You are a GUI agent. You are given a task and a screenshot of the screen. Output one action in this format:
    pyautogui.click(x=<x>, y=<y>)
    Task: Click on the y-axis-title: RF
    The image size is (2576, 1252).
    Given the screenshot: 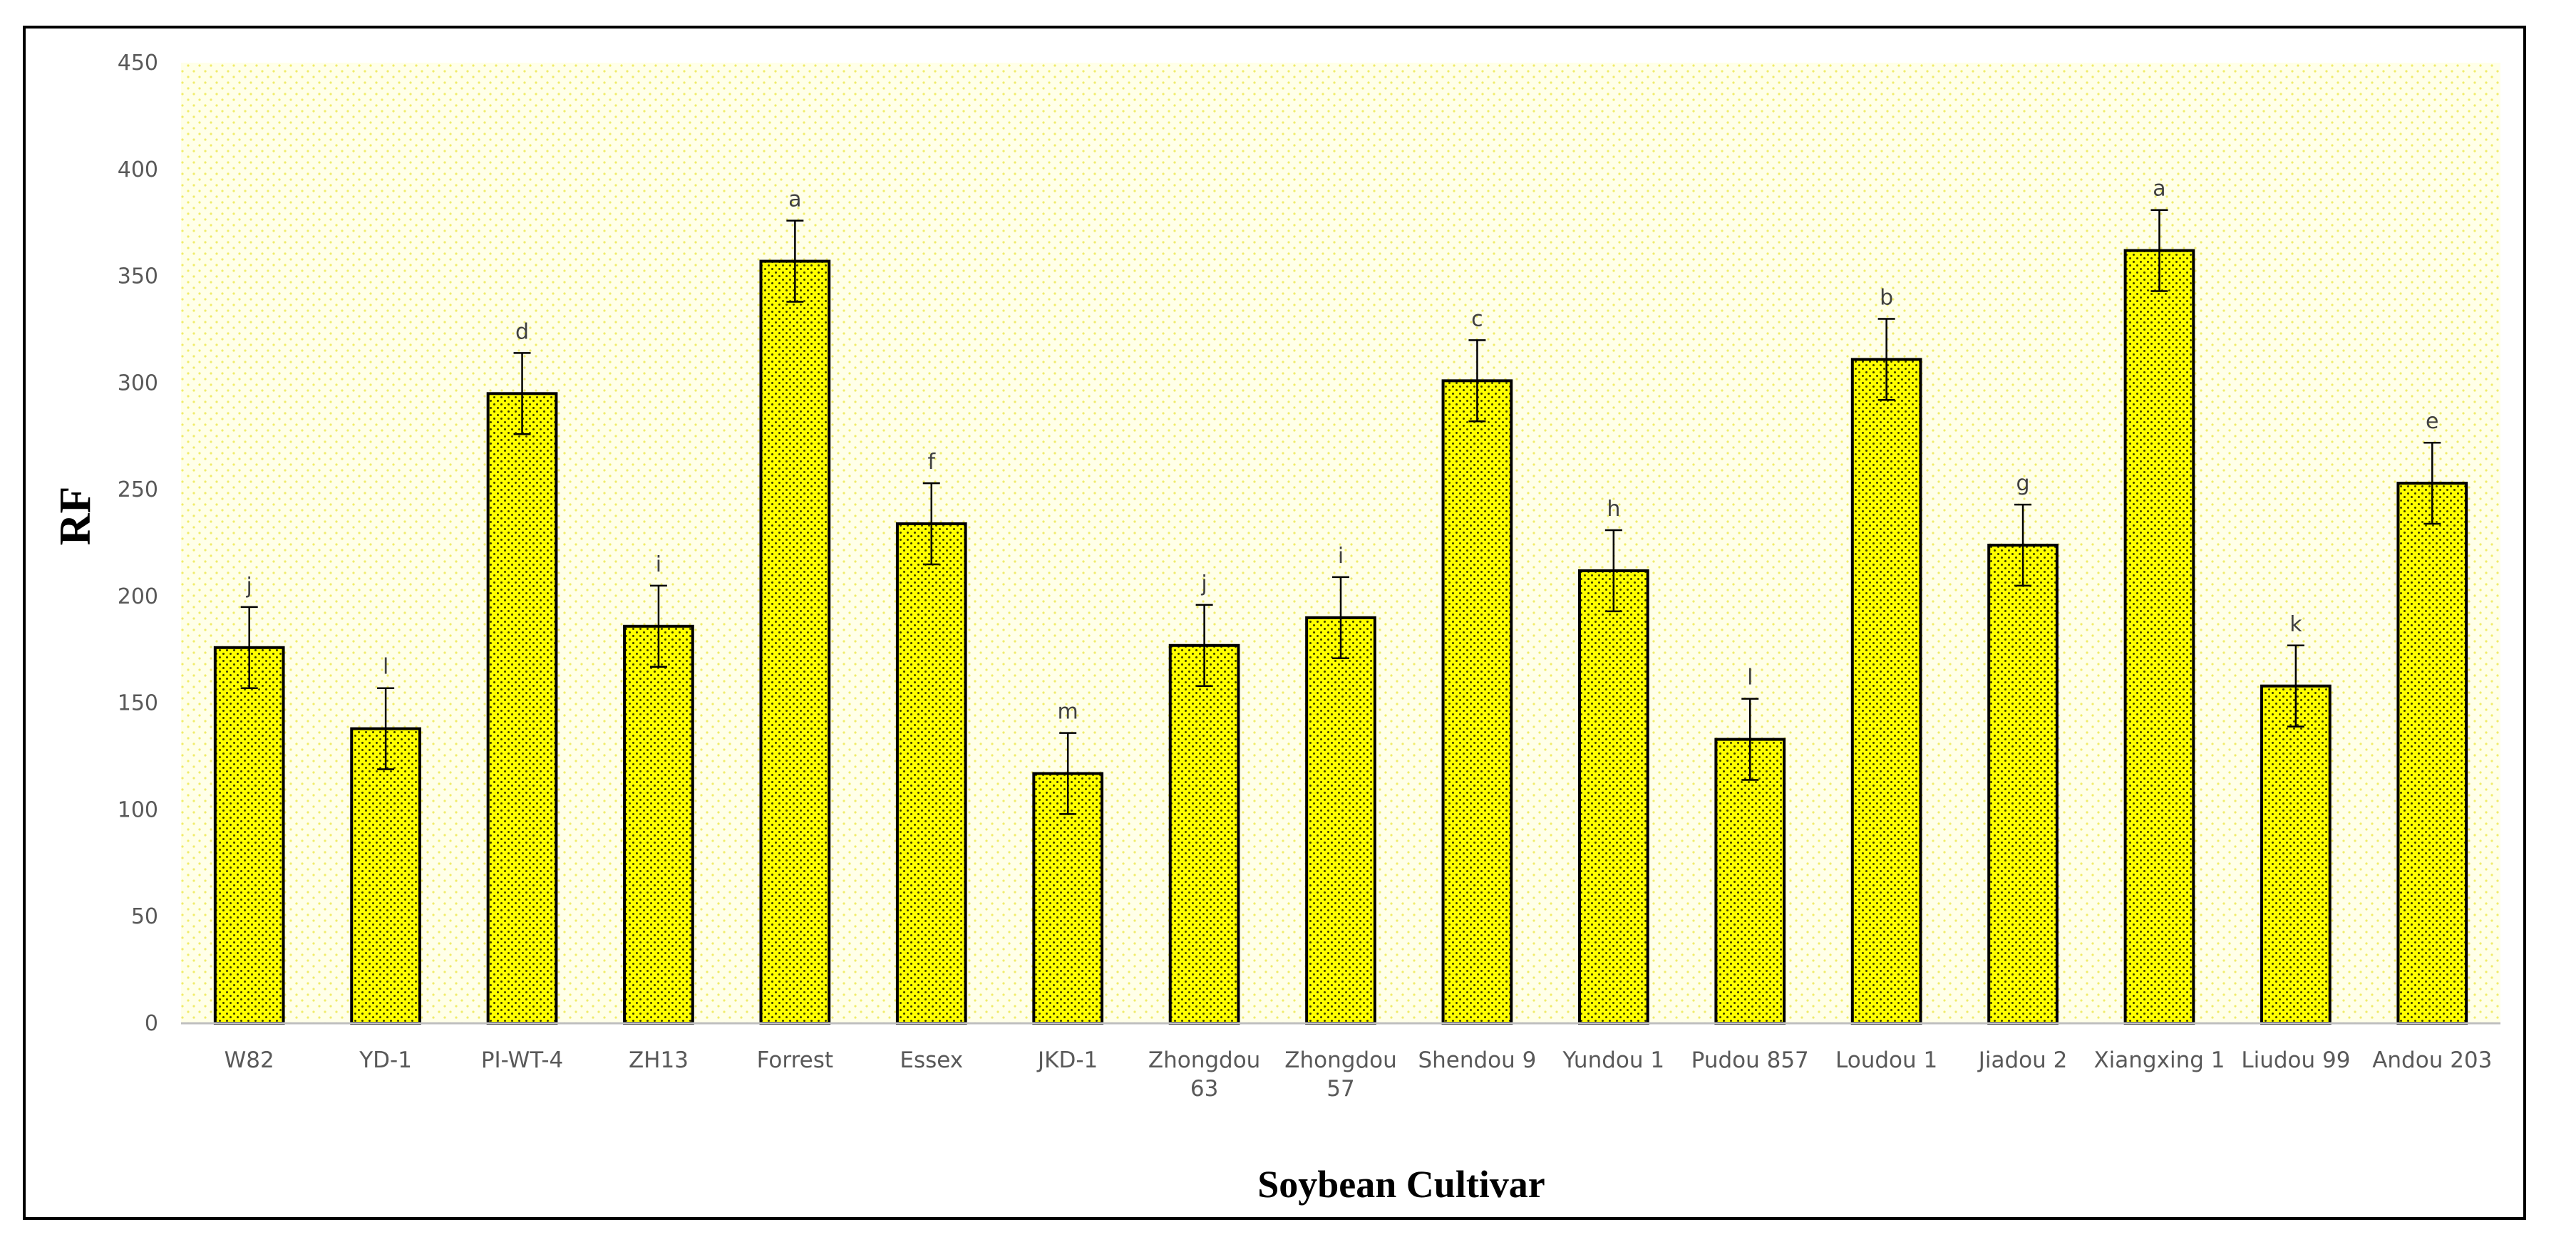 What is the action you would take?
    pyautogui.click(x=75, y=516)
    